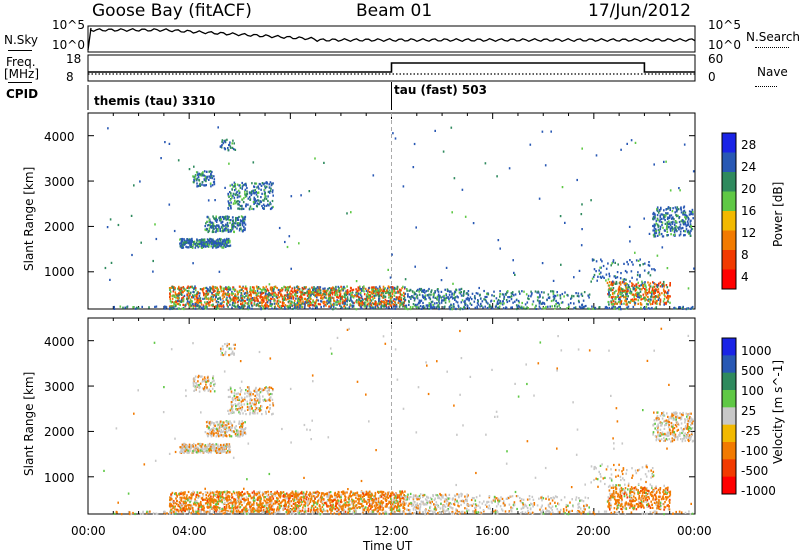  Describe the element at coordinates (440, 90) in the screenshot. I see `cpid-text-2: tau (fast) 503` at that location.